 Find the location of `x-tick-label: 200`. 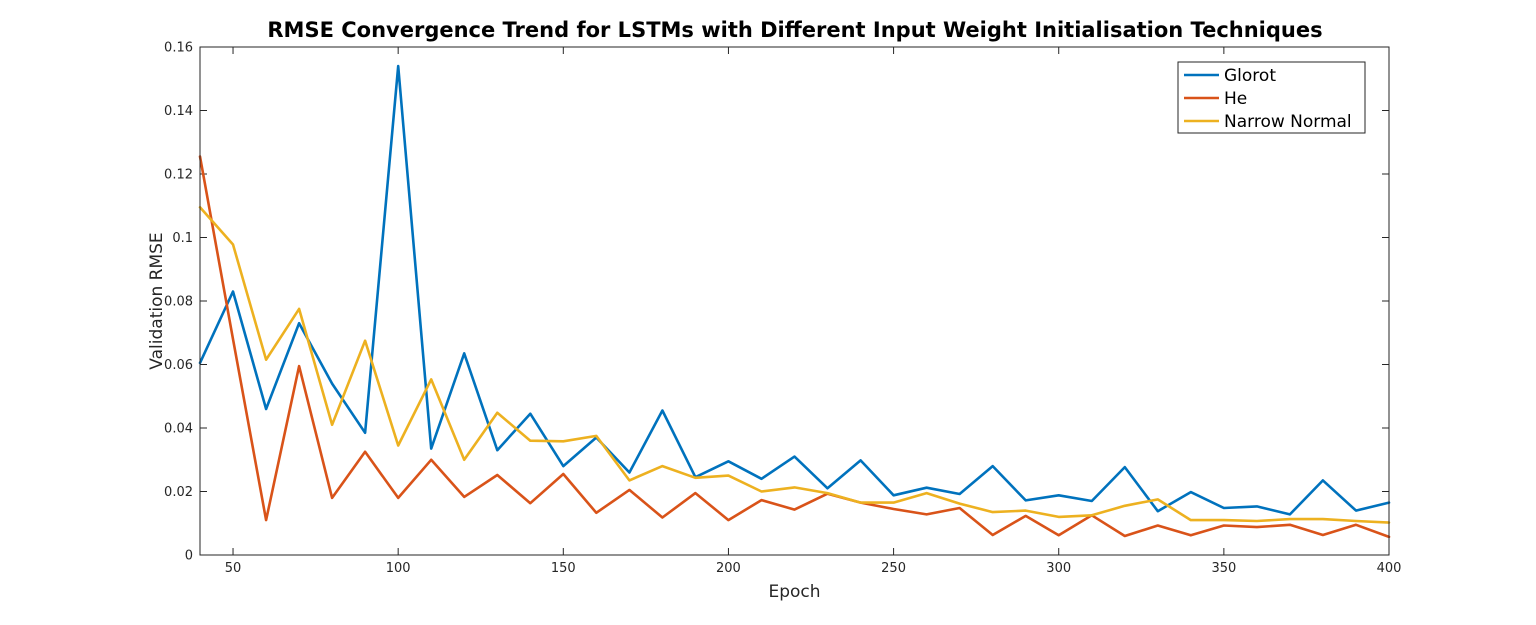

x-tick-label: 200 is located at coordinates (728, 568).